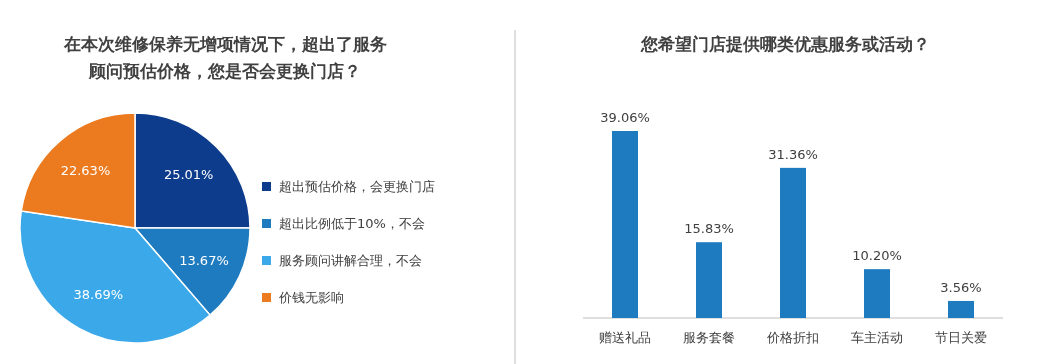 The width and height of the screenshot is (1039, 364). Describe the element at coordinates (204, 260) in the screenshot. I see `data-label: 13.67%` at that location.